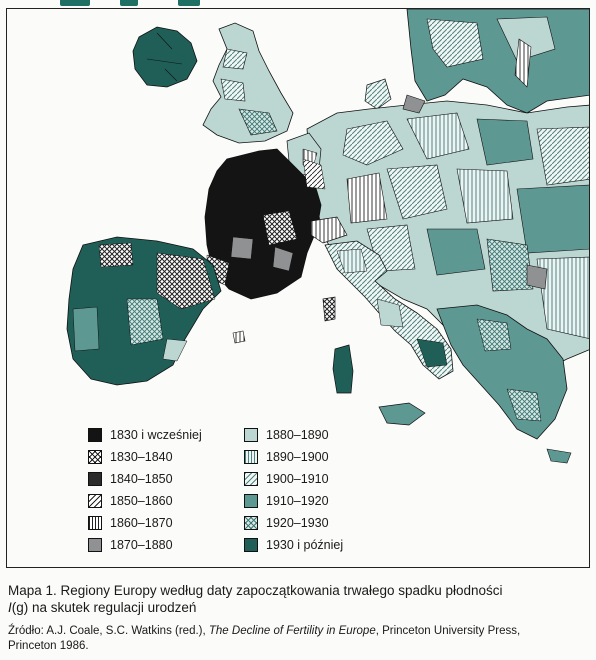 This screenshot has height=660, width=596. I want to click on legend-item-1900-1910: 1900–1910, so click(286, 479).